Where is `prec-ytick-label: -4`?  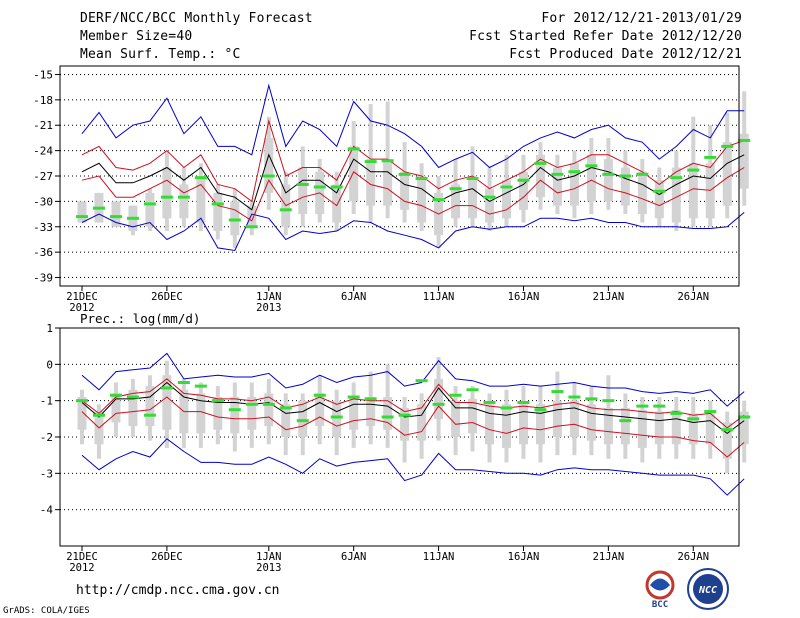
prec-ytick-label: -4 is located at coordinates (47, 510).